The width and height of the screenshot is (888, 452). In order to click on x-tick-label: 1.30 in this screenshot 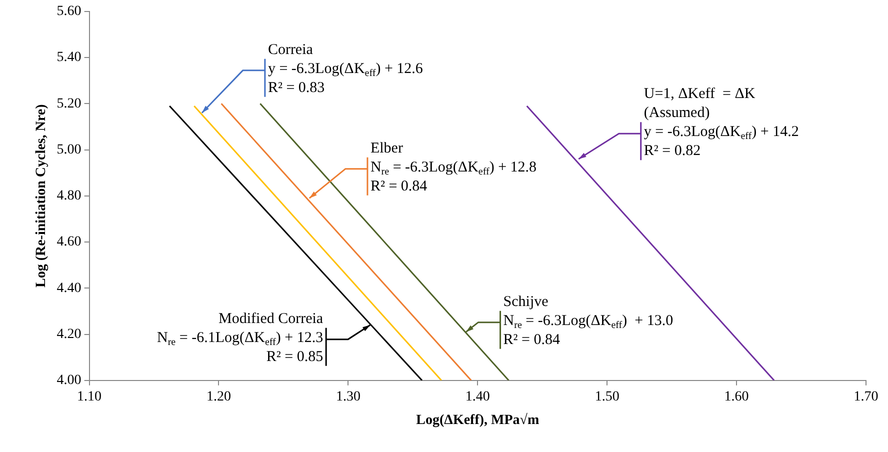, I will do `click(348, 396)`.